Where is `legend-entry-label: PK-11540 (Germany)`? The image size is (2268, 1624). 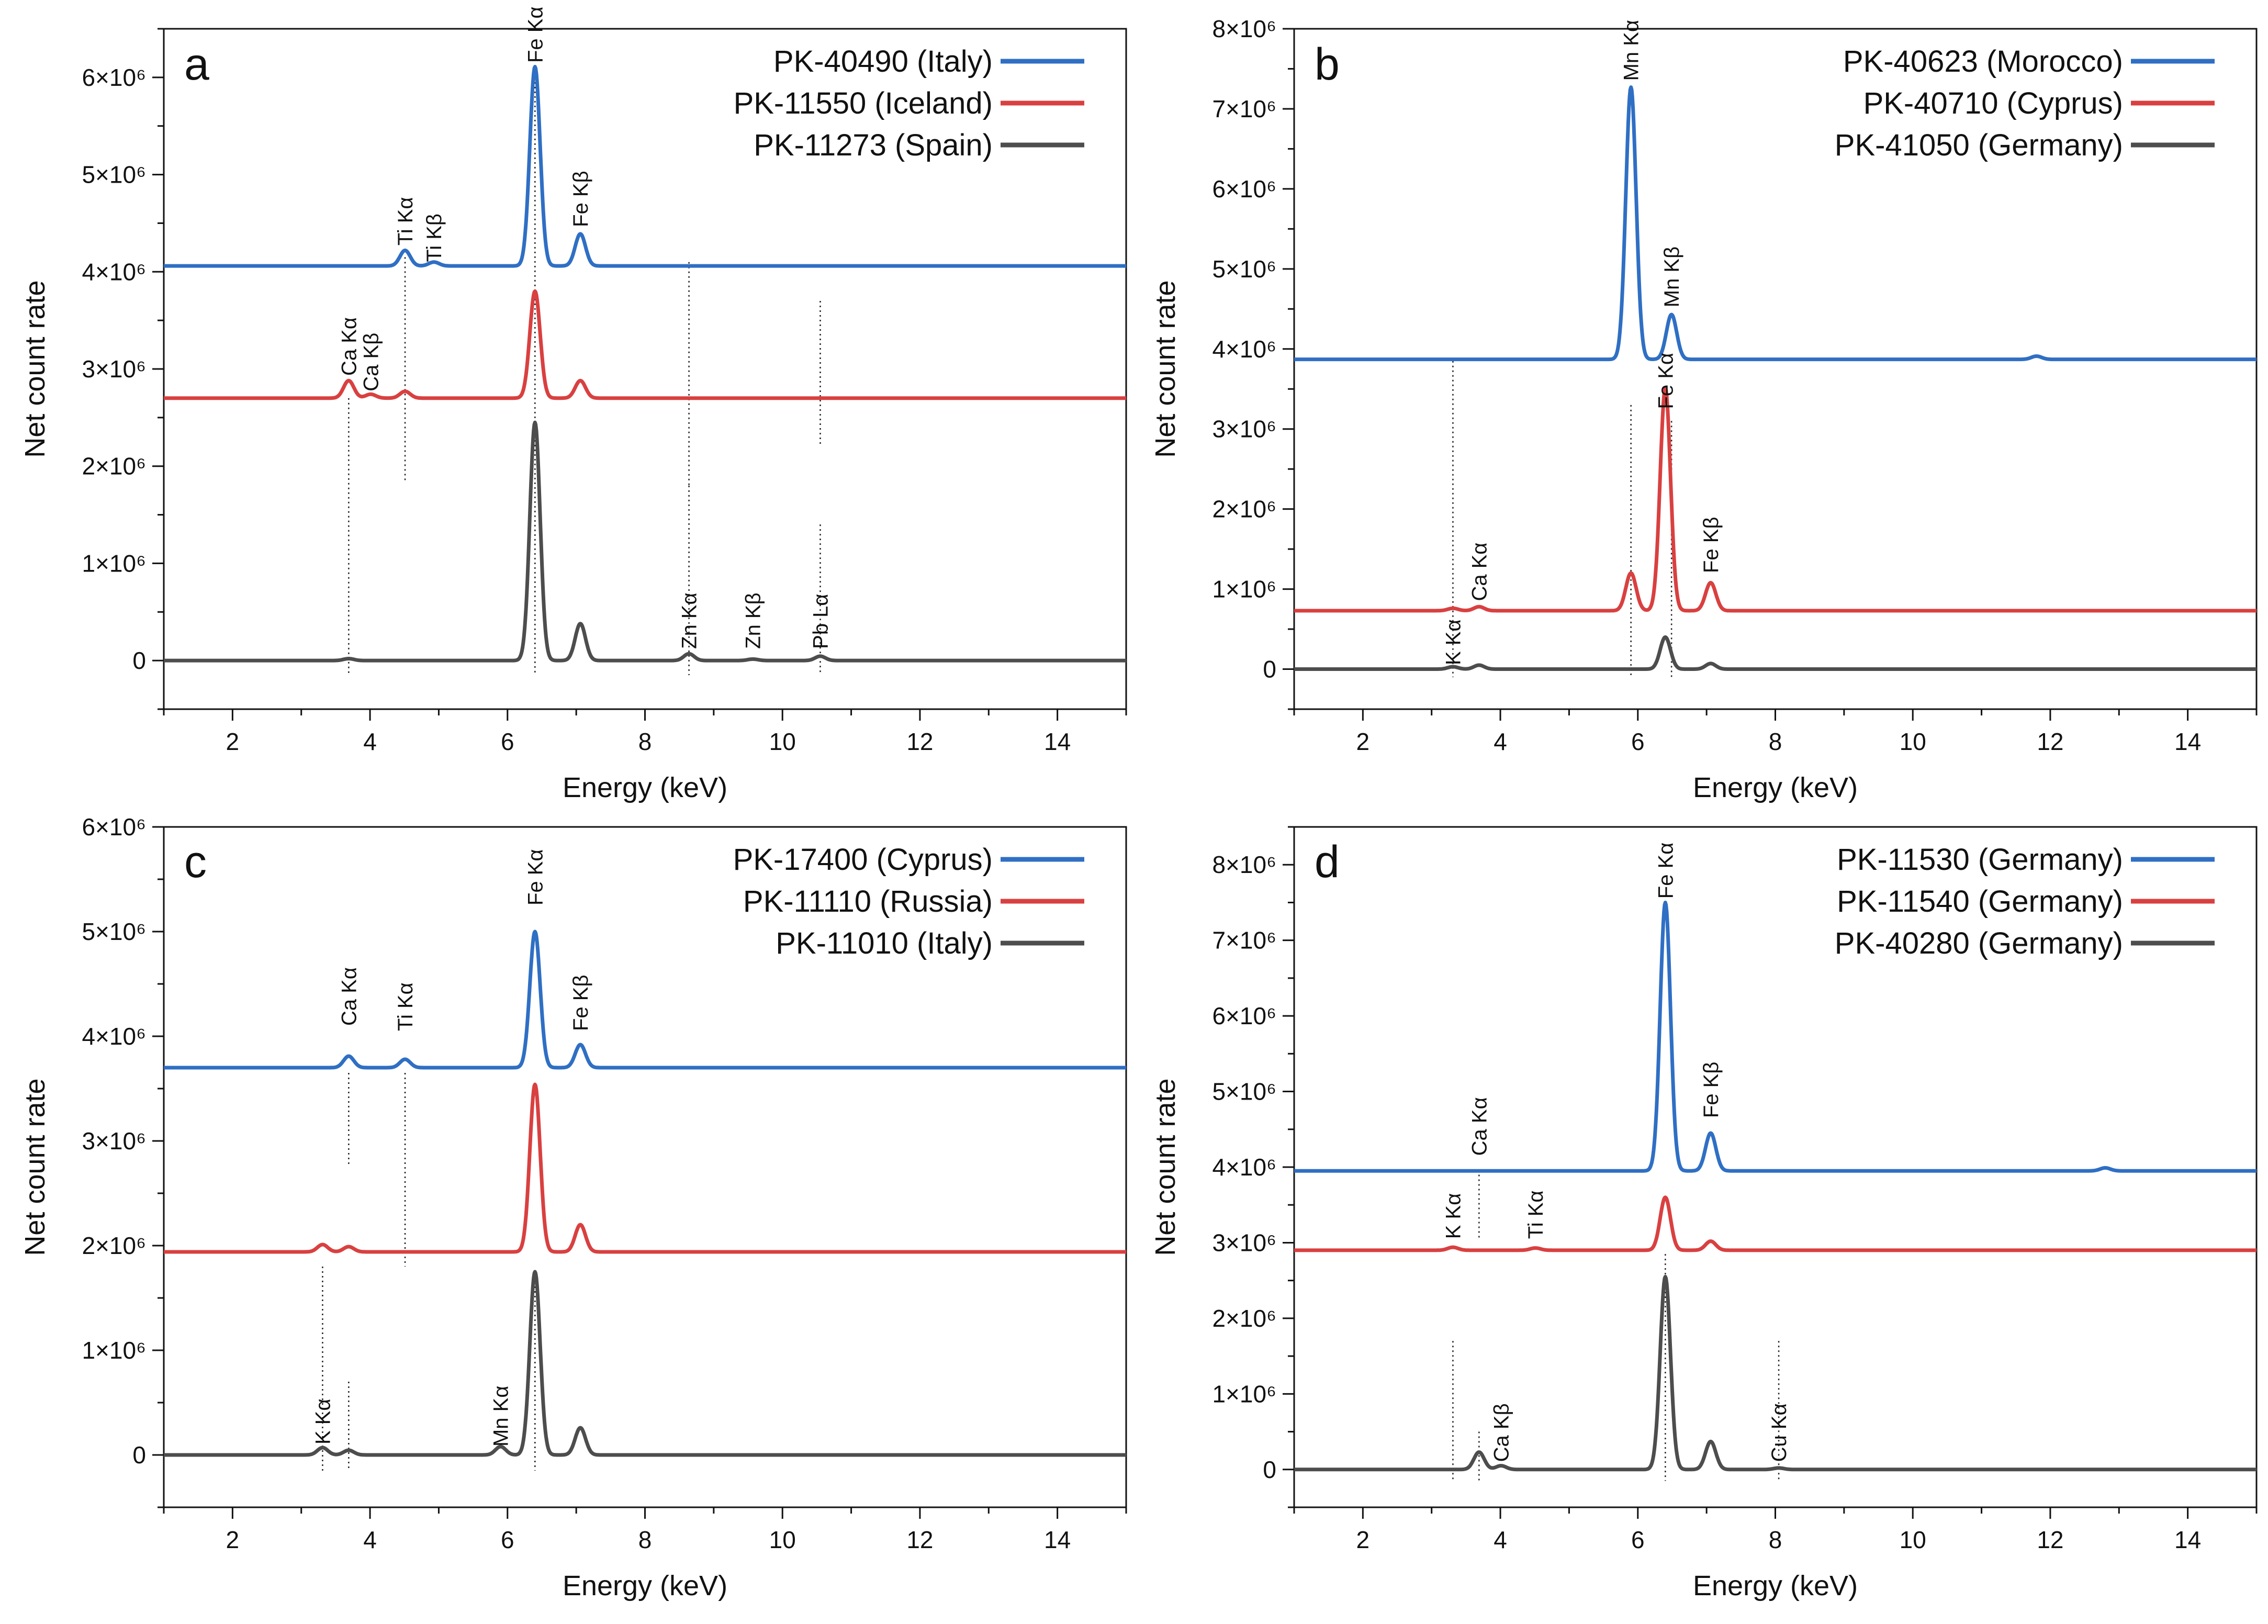
legend-entry-label: PK-11540 (Germany) is located at coordinates (1980, 901).